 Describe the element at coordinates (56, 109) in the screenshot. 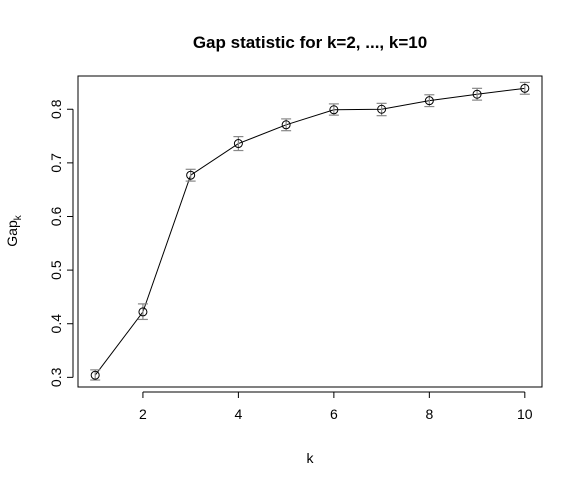

I see `y-tick-label: 0.8` at that location.